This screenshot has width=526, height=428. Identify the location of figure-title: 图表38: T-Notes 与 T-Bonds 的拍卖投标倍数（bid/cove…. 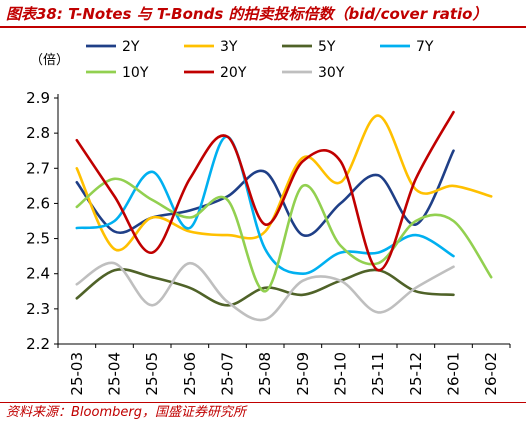
(247, 14).